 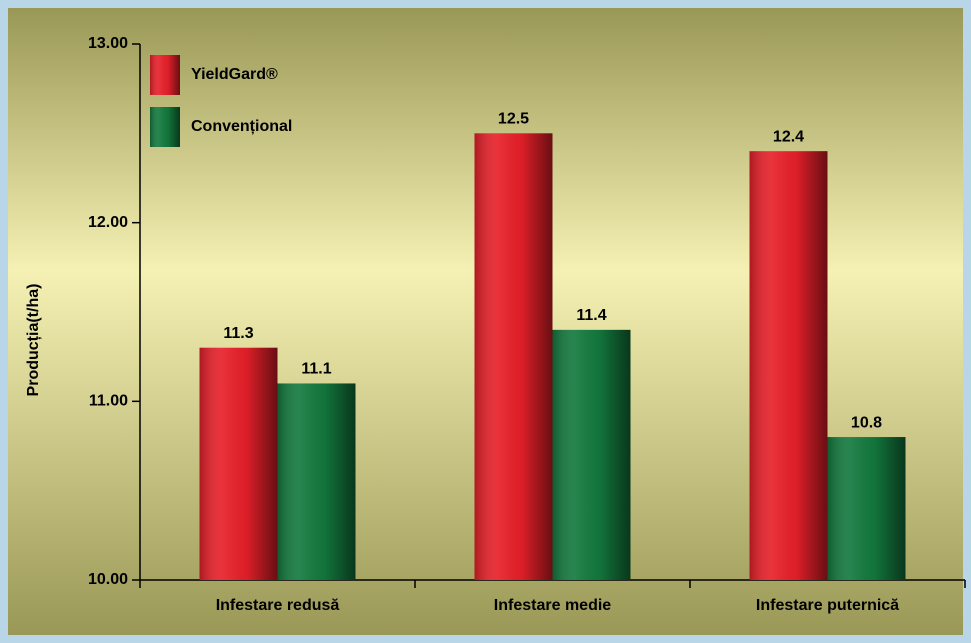 What do you see at coordinates (234, 74) in the screenshot?
I see `legend-label: YieldGard®` at bounding box center [234, 74].